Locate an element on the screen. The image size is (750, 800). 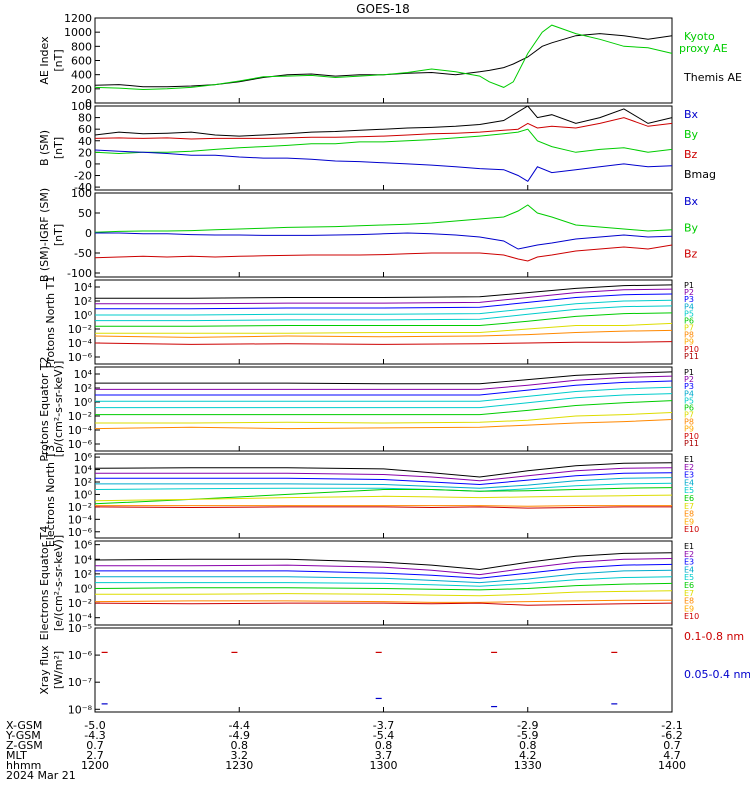
legend-entry: E1 is located at coordinates (689, 546).